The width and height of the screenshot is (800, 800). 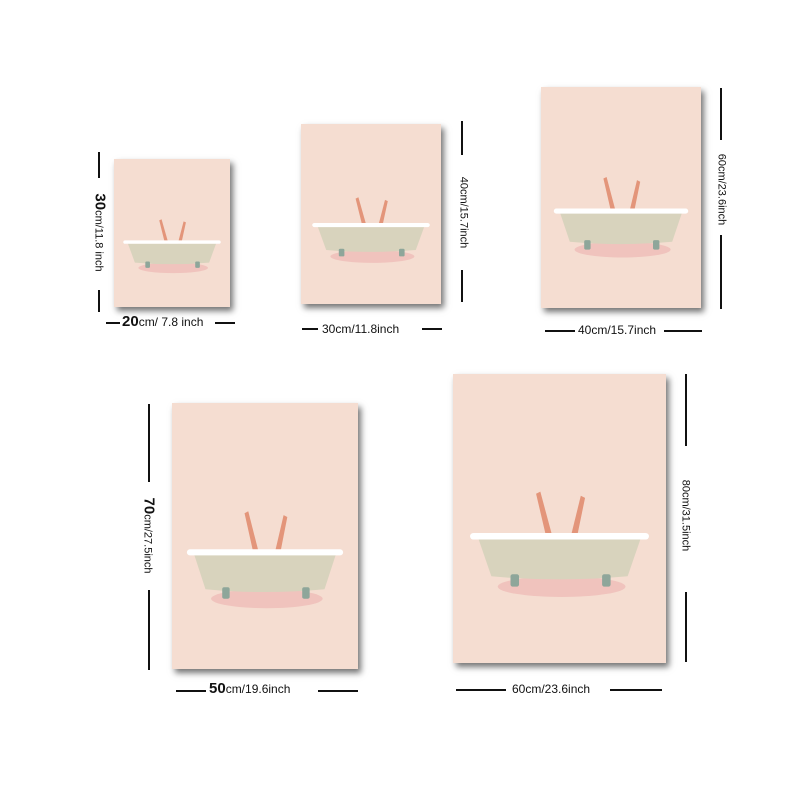 I want to click on height-dimension-label: 40cm/15.7inch, so click(x=463, y=212).